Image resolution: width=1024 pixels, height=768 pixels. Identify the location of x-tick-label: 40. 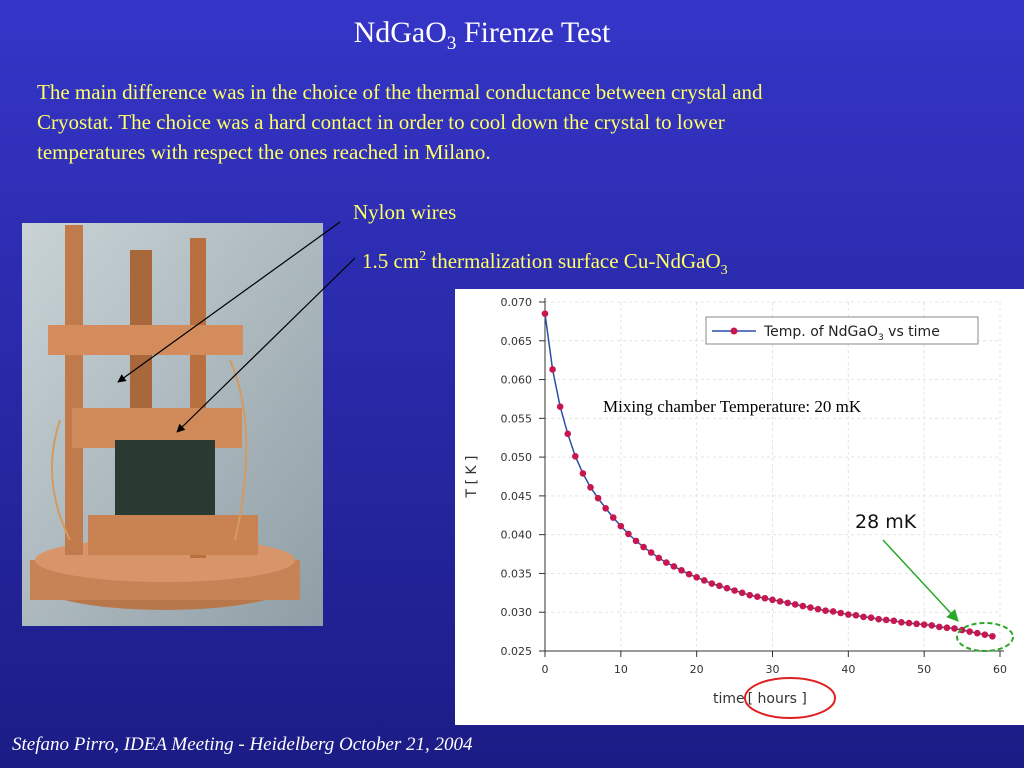
(848, 669).